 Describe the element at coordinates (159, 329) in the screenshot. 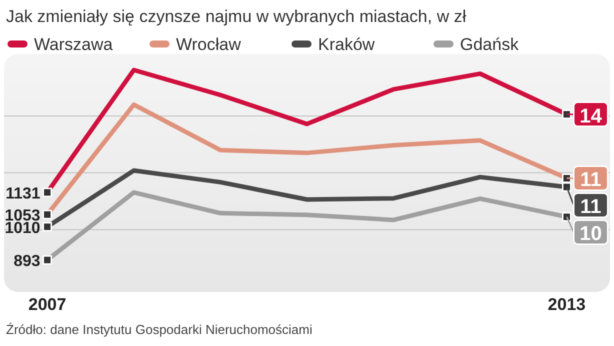

I see `text: Źródło: dane Instytutu Gospodarki Nieruchomościami` at that location.